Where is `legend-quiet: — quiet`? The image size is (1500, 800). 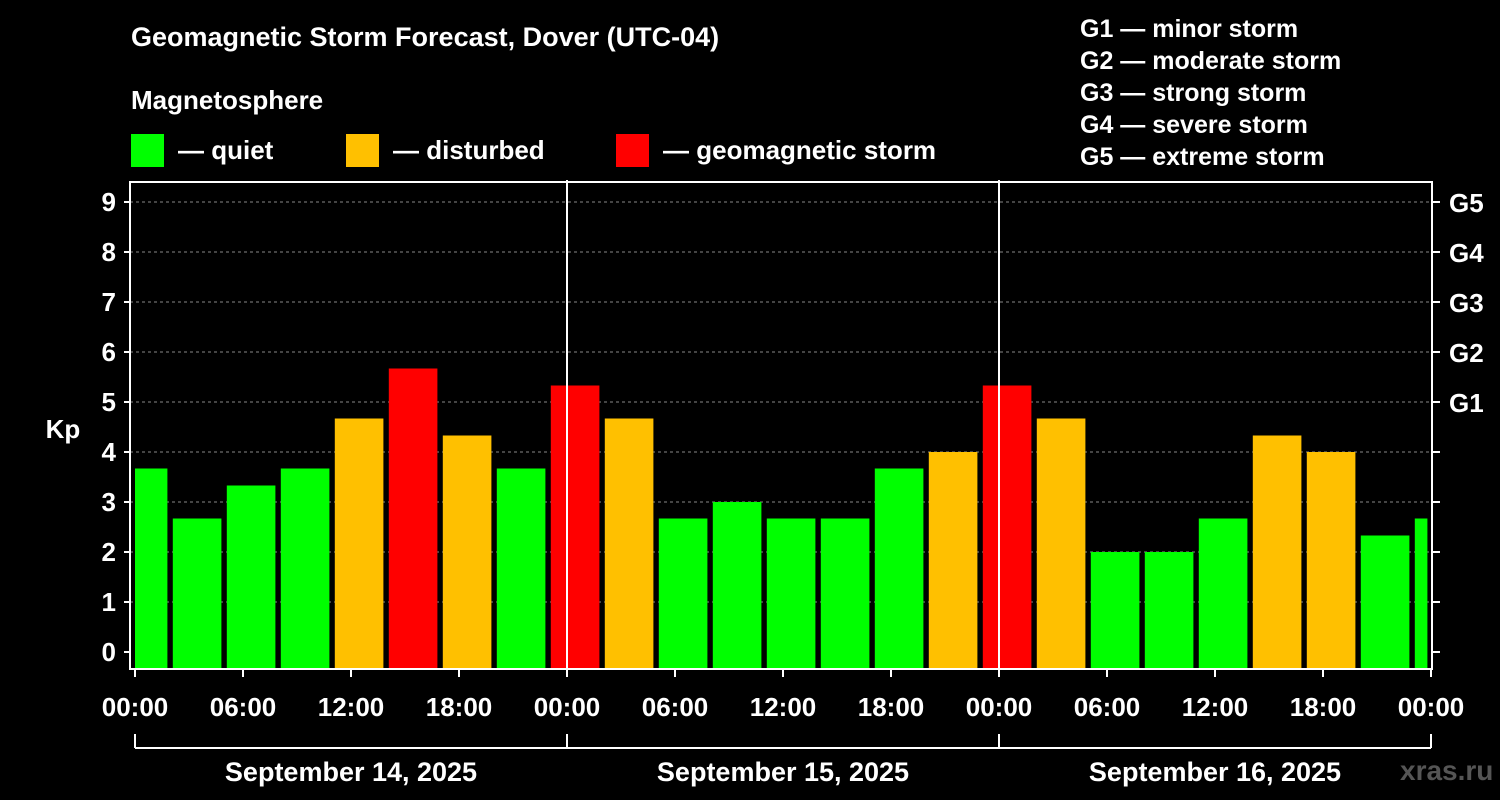
legend-quiet: — quiet is located at coordinates (202, 150).